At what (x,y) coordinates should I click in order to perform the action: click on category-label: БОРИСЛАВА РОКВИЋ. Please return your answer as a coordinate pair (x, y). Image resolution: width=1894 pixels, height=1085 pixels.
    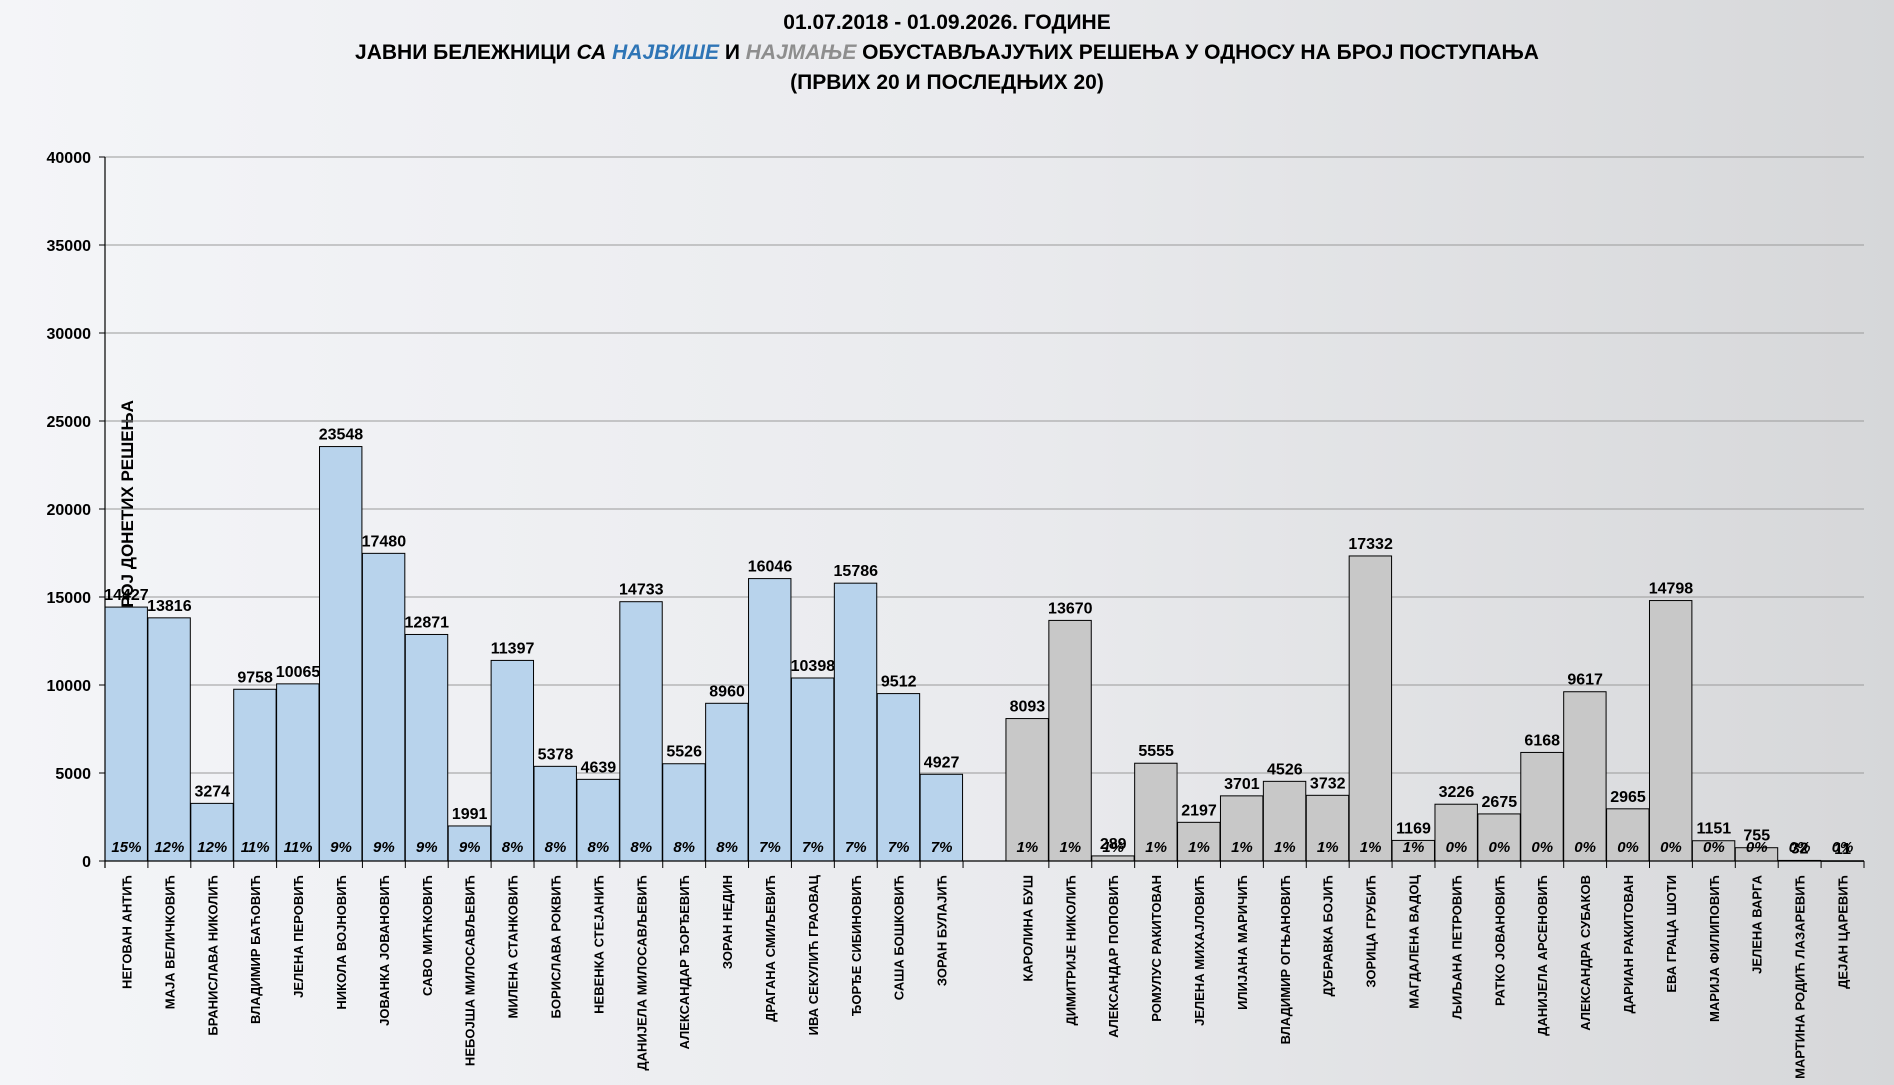
    Looking at the image, I should click on (555, 946).